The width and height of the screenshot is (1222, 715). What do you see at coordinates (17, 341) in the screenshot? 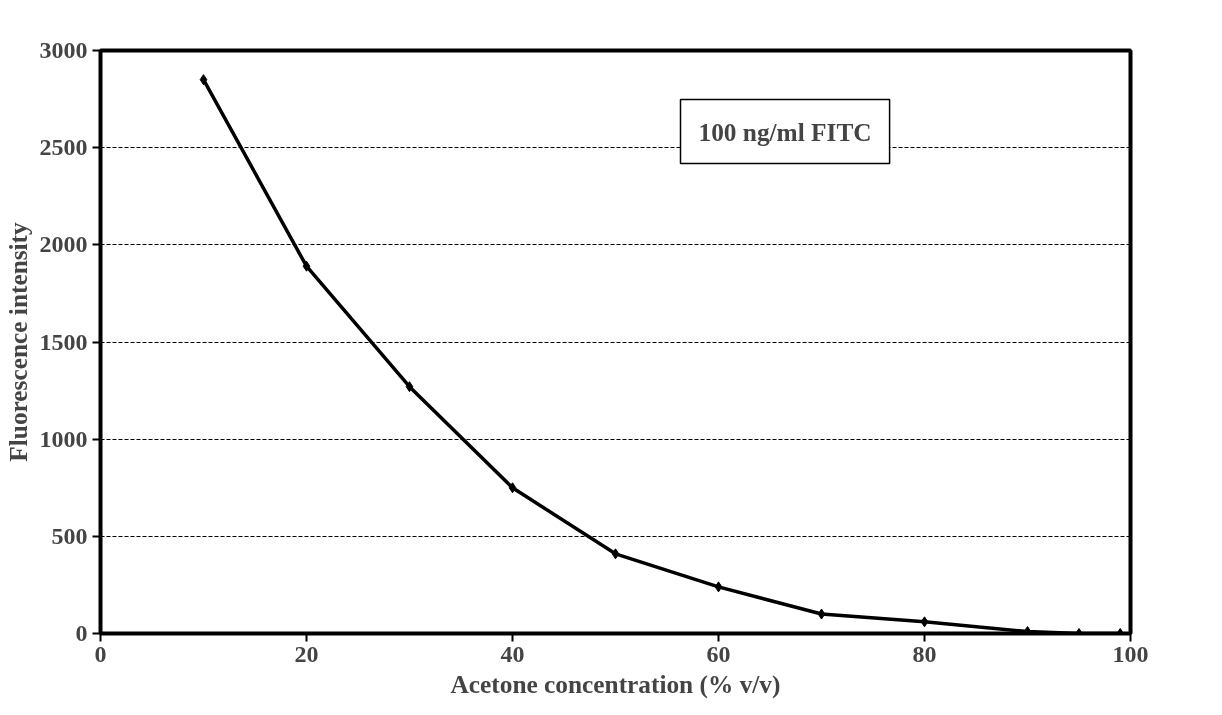
I see `y-axis-title: Fluorescence intensity` at bounding box center [17, 341].